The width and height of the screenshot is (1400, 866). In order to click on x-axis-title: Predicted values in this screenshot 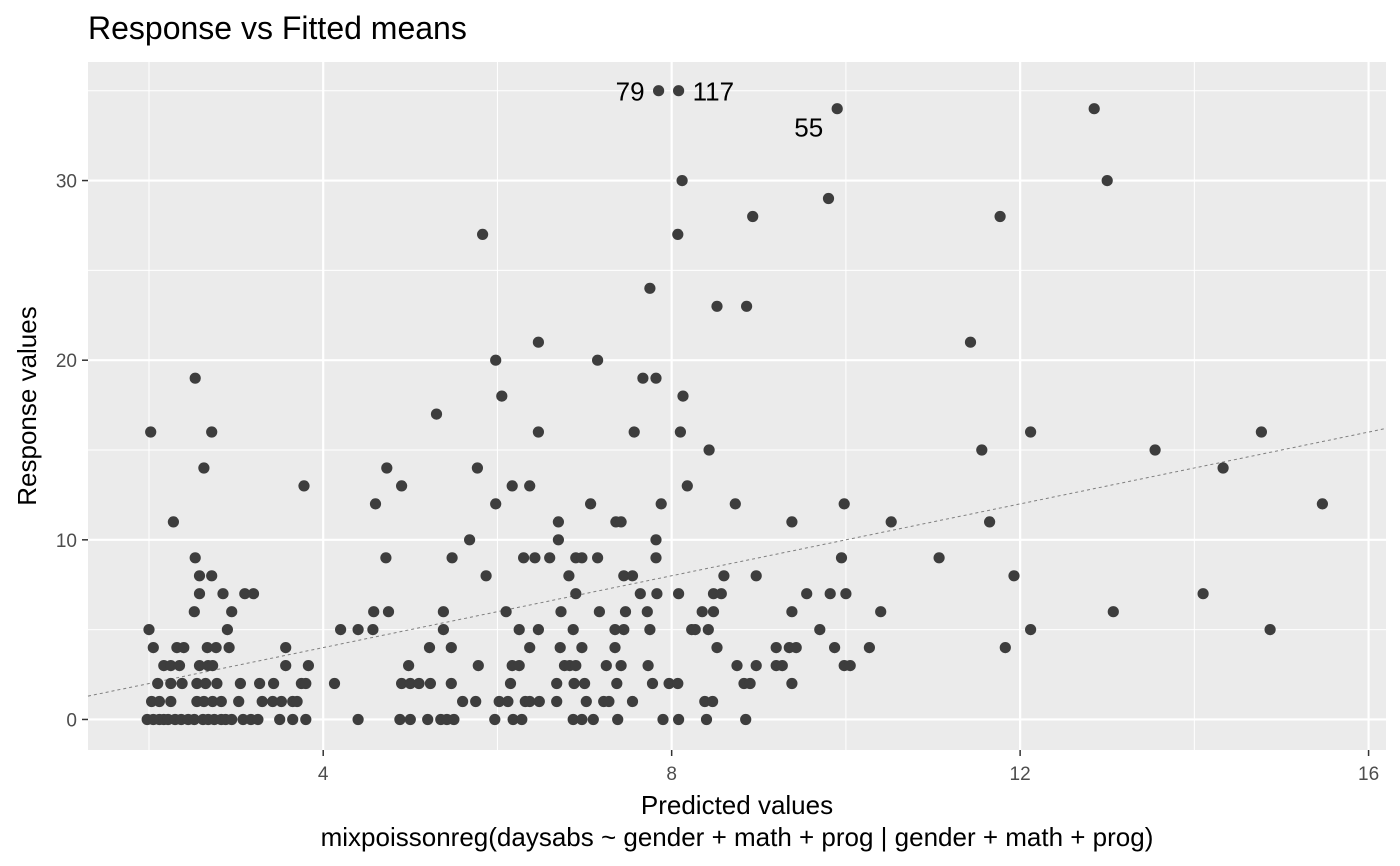, I will do `click(737, 805)`.